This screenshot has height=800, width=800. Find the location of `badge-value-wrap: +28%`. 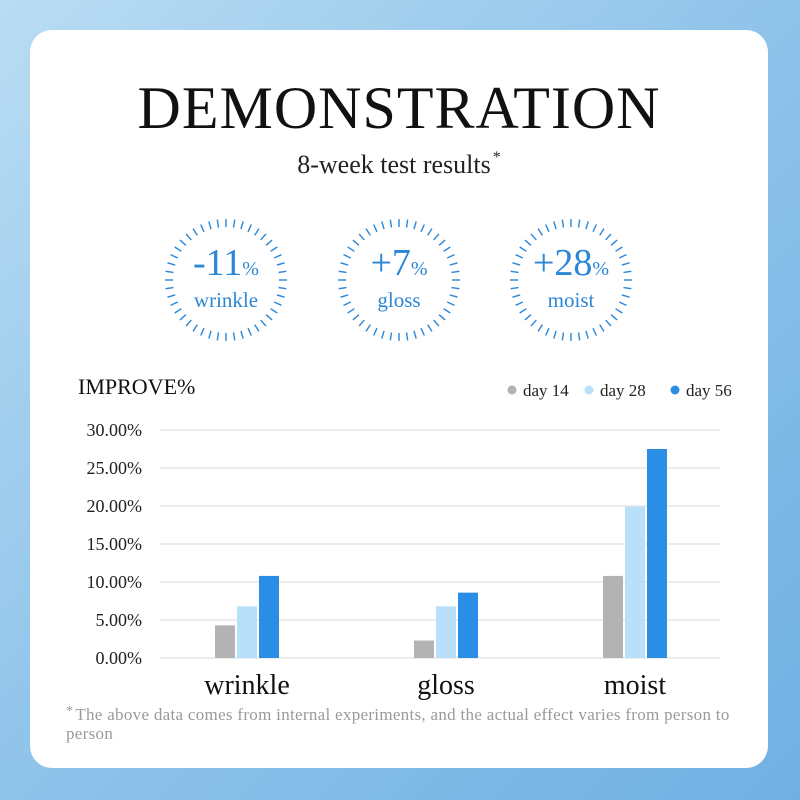

badge-value-wrap: +28% is located at coordinates (571, 263).